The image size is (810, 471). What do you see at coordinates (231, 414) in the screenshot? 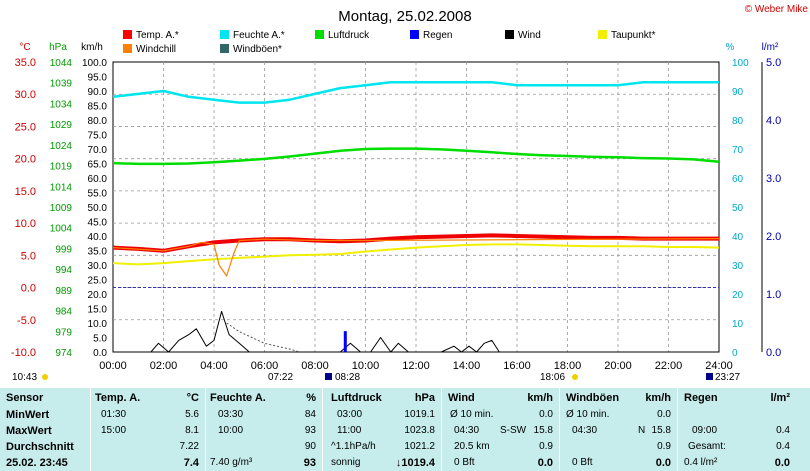
I see `feuchte-min-time: 03:30` at bounding box center [231, 414].